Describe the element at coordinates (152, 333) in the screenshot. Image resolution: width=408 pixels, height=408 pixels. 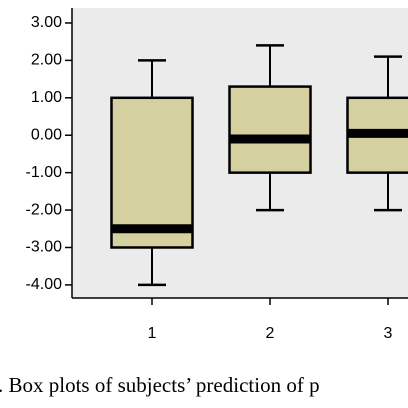
I see `x-tick-label: 1` at that location.